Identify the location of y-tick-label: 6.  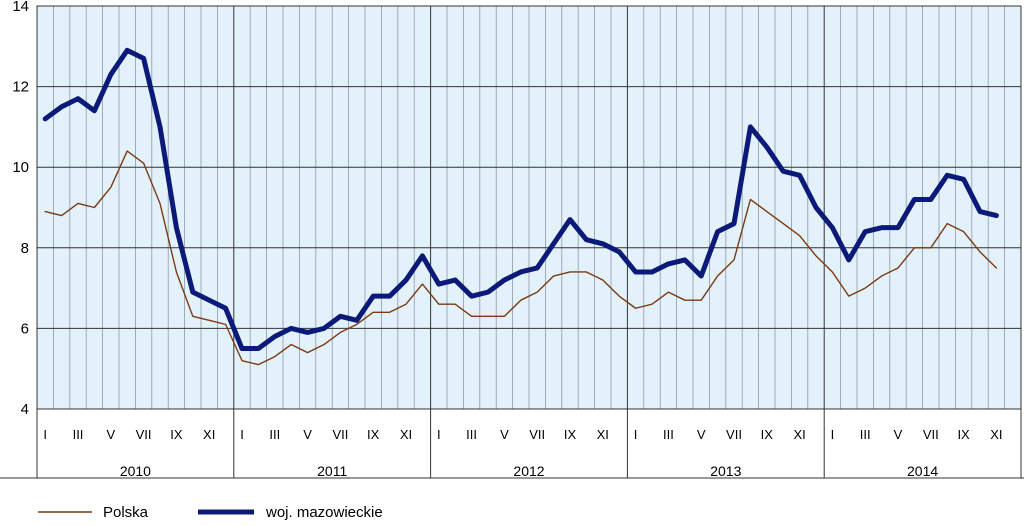
(25, 328).